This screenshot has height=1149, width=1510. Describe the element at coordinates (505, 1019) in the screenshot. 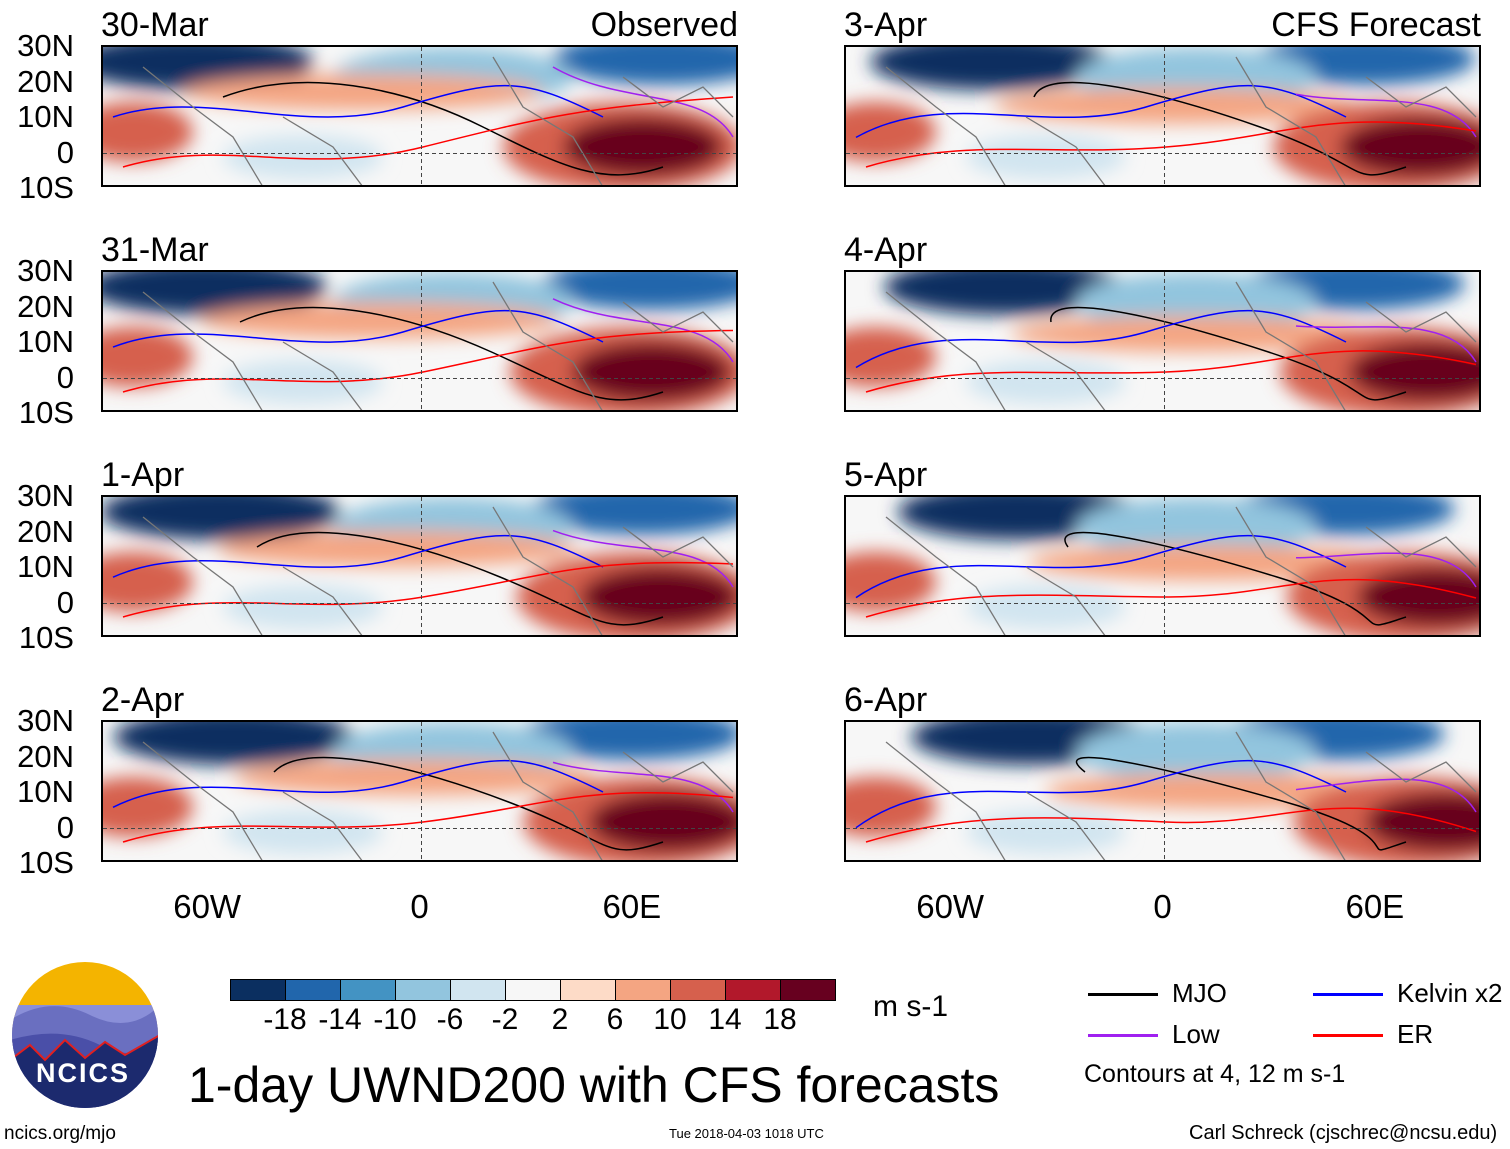

I see `colorbar-tick-label: -2` at that location.